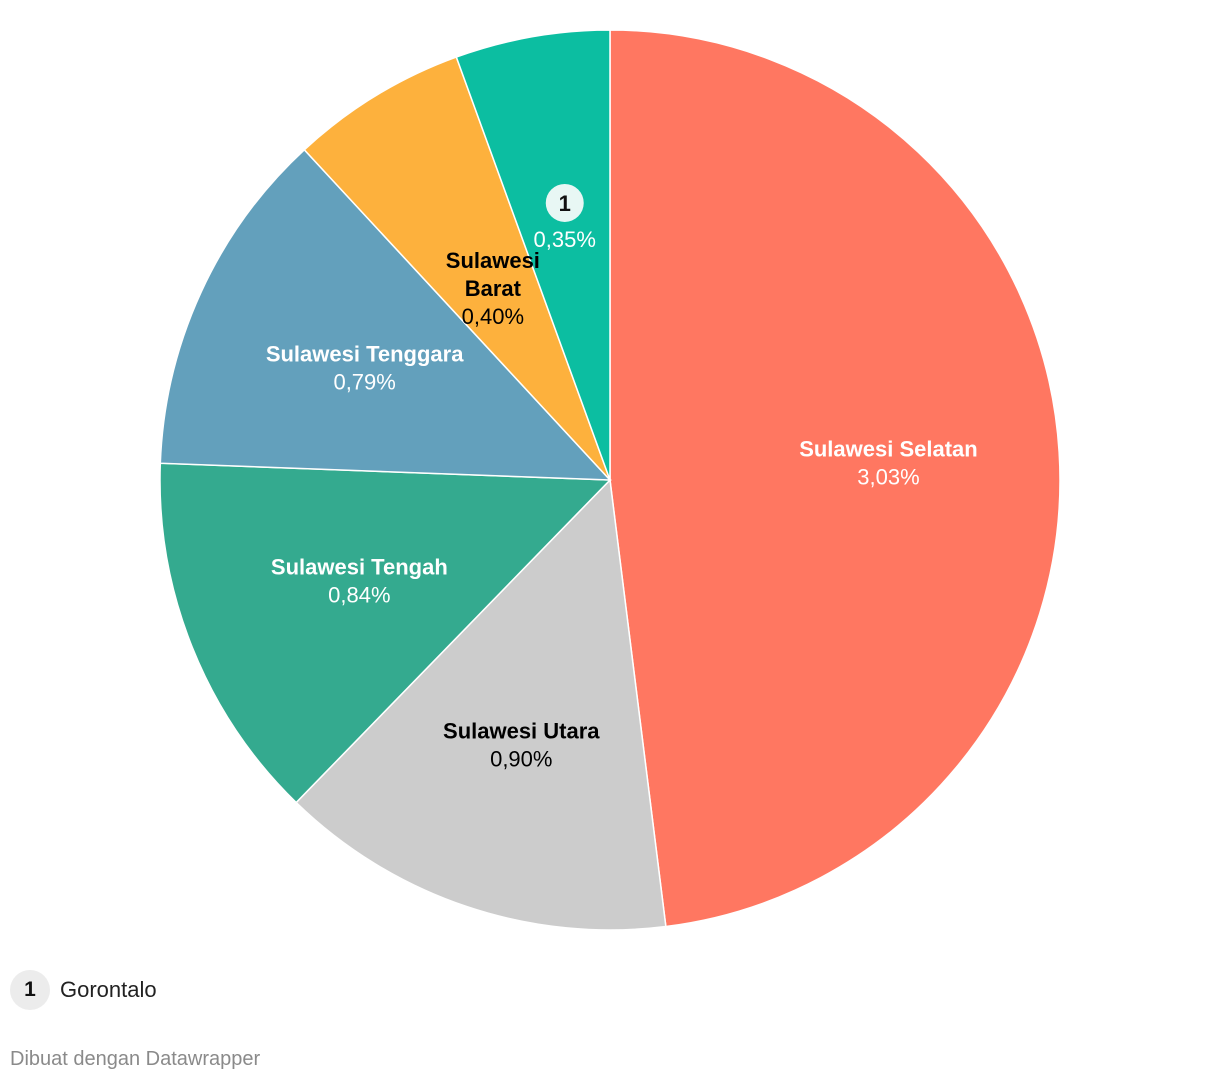 Image resolution: width=1220 pixels, height=1086 pixels. Describe the element at coordinates (888, 449) in the screenshot. I see `slice-name-label: Sulawesi Selatan` at that location.